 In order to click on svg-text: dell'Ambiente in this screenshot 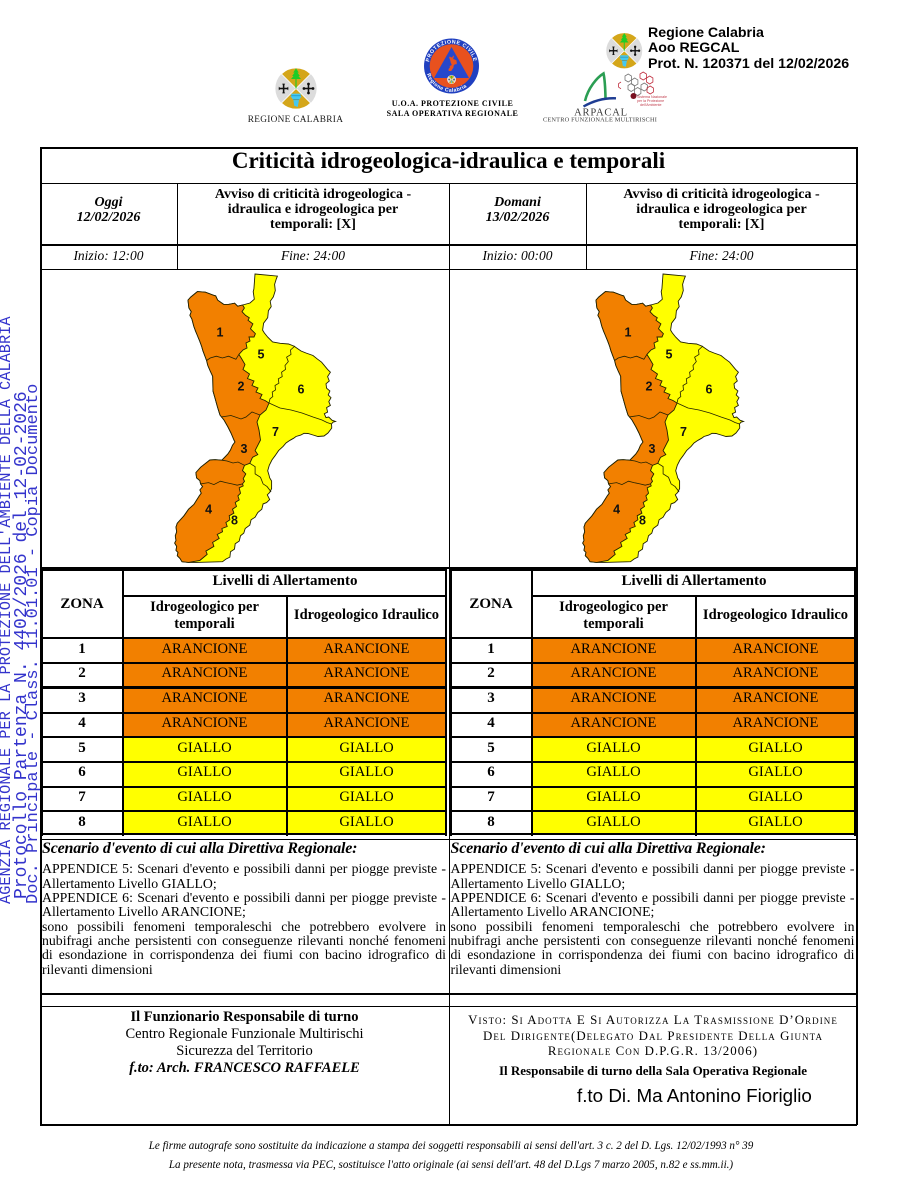, I will do `click(650, 105)`.